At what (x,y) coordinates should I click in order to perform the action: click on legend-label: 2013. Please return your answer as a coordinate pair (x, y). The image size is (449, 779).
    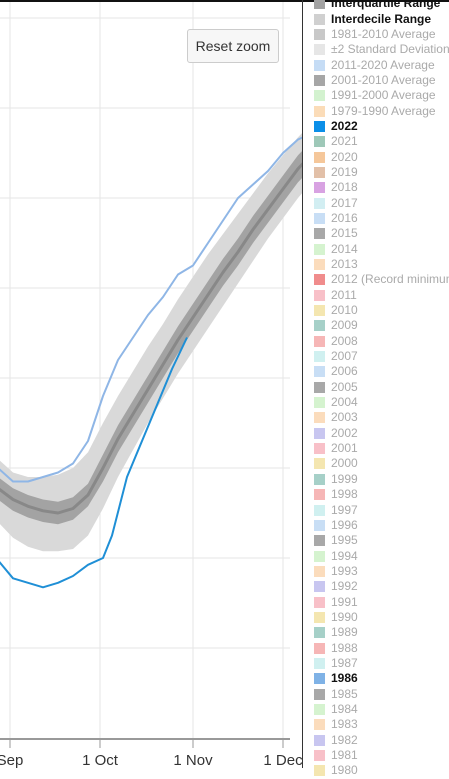
    Looking at the image, I should click on (344, 264).